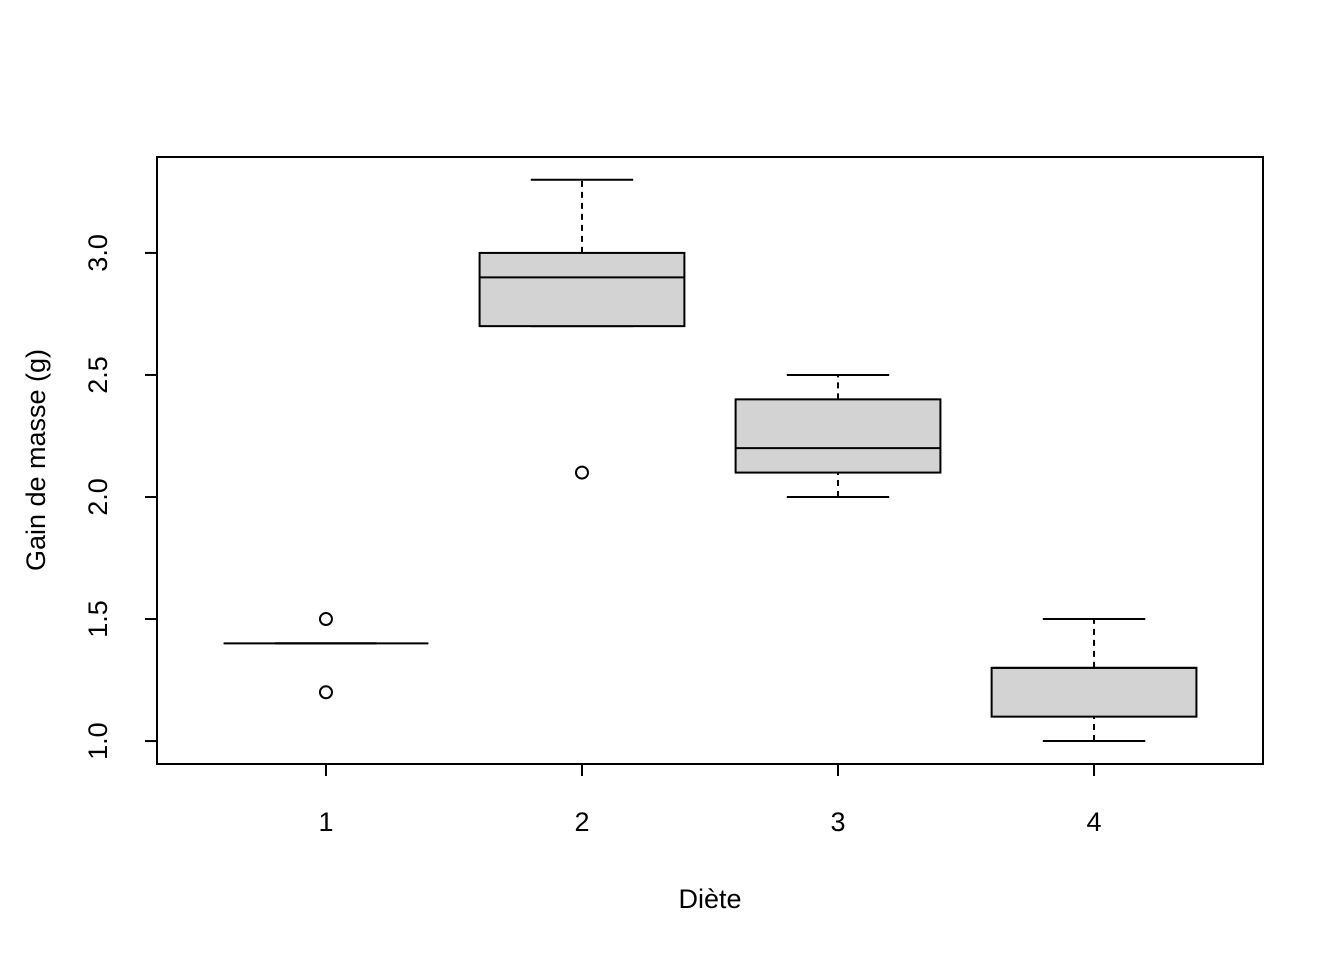 The width and height of the screenshot is (1344, 960). I want to click on y-tick-label: 2.0, so click(98, 497).